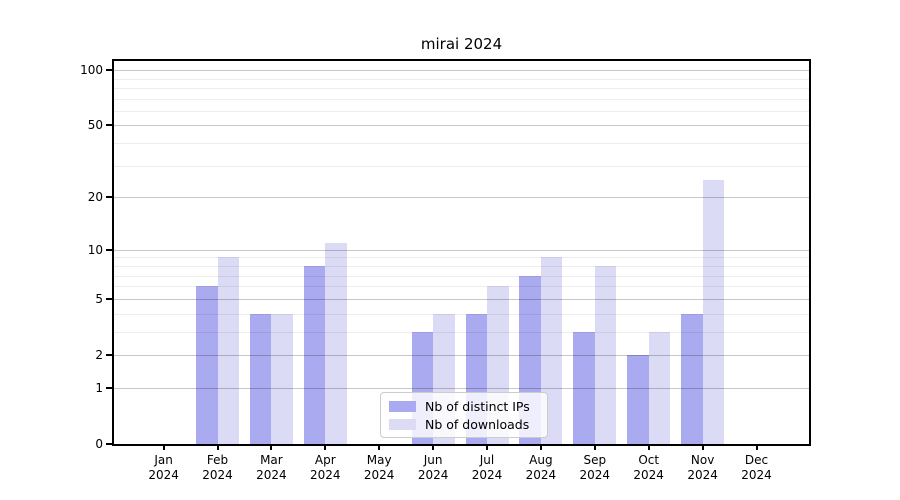 This screenshot has height=500, width=900. What do you see at coordinates (433, 467) in the screenshot?
I see `x-tick-label: Jun 2024` at bounding box center [433, 467].